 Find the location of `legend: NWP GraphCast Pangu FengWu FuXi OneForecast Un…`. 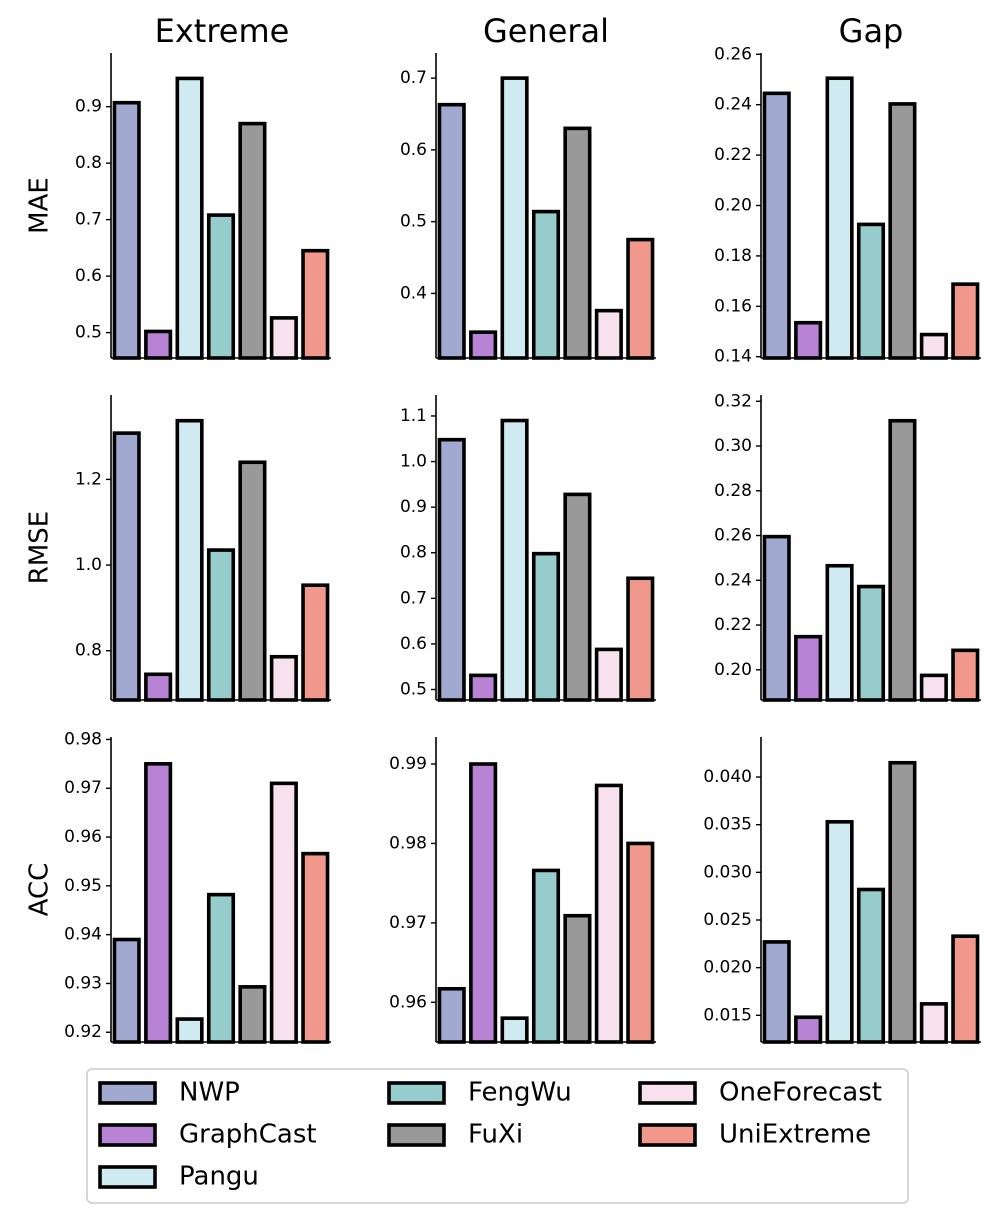

legend: NWP GraphCast Pangu FengWu FuXi OneForecast Un… is located at coordinates (497, 1136).